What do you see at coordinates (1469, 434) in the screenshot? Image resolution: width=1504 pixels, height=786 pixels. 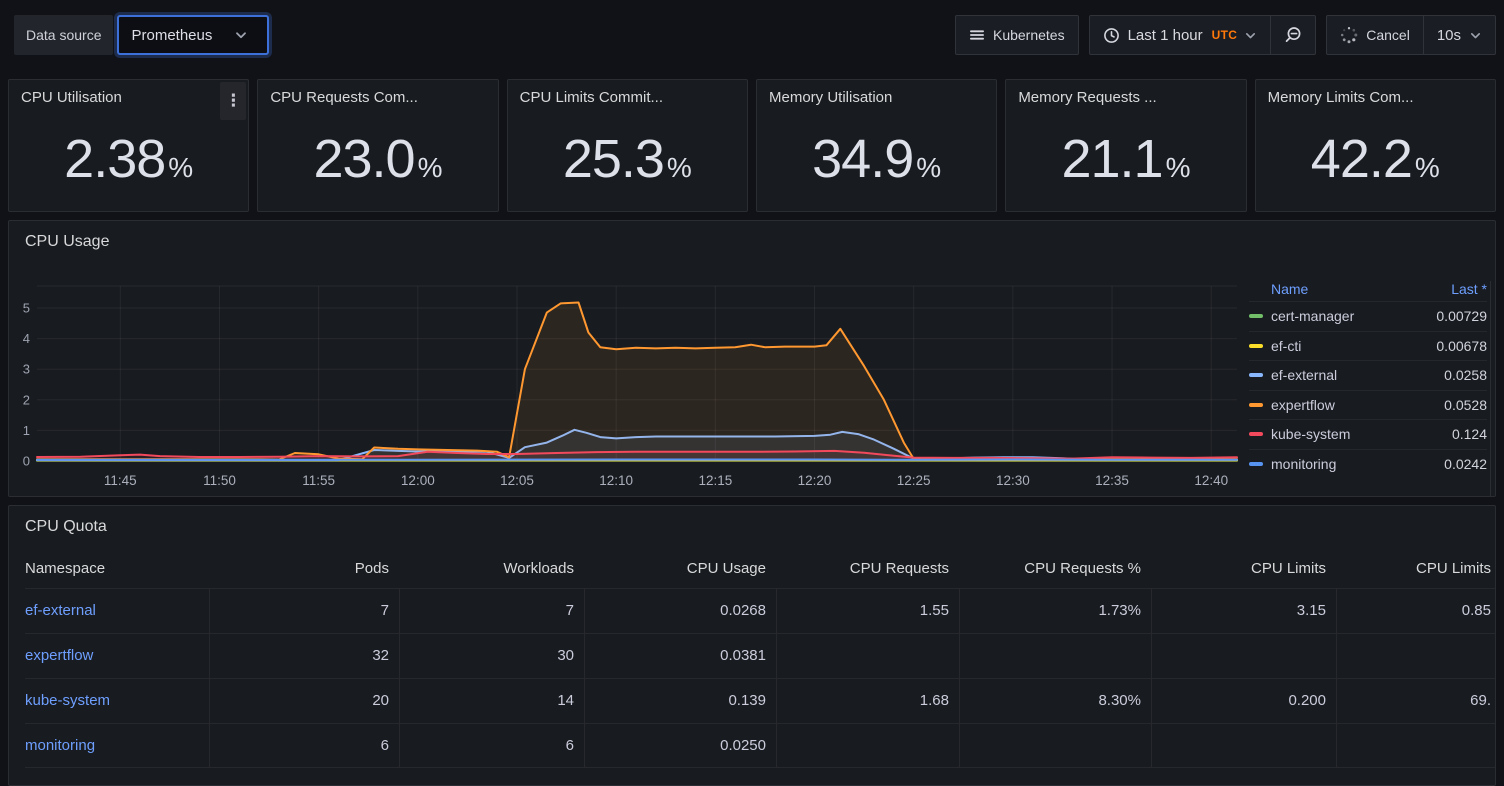 I see `legend-series-last-value: 0.124` at bounding box center [1469, 434].